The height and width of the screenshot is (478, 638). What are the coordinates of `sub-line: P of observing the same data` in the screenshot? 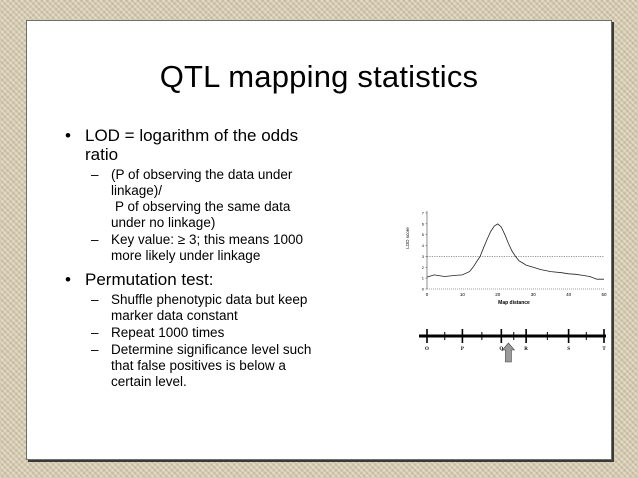 It's located at (203, 206).